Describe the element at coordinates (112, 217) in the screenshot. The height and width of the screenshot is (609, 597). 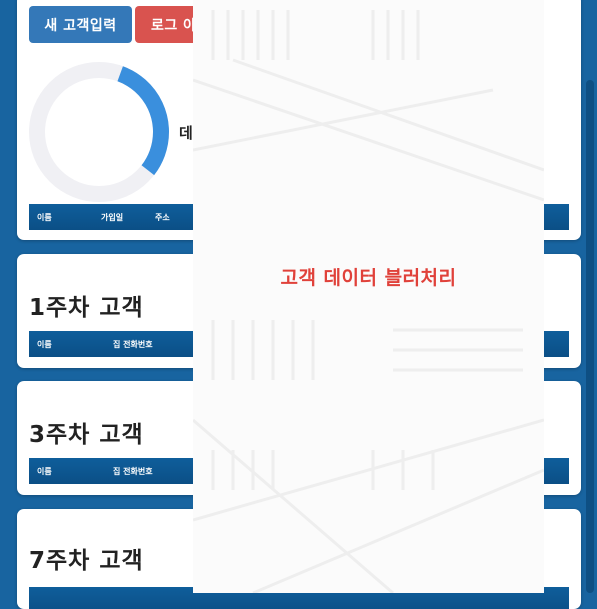
I see `column-header-join-date: 가입일` at that location.